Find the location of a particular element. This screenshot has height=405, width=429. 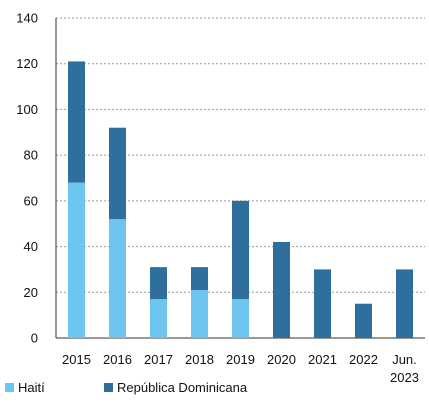

x-tick-label: 2020 is located at coordinates (281, 359).